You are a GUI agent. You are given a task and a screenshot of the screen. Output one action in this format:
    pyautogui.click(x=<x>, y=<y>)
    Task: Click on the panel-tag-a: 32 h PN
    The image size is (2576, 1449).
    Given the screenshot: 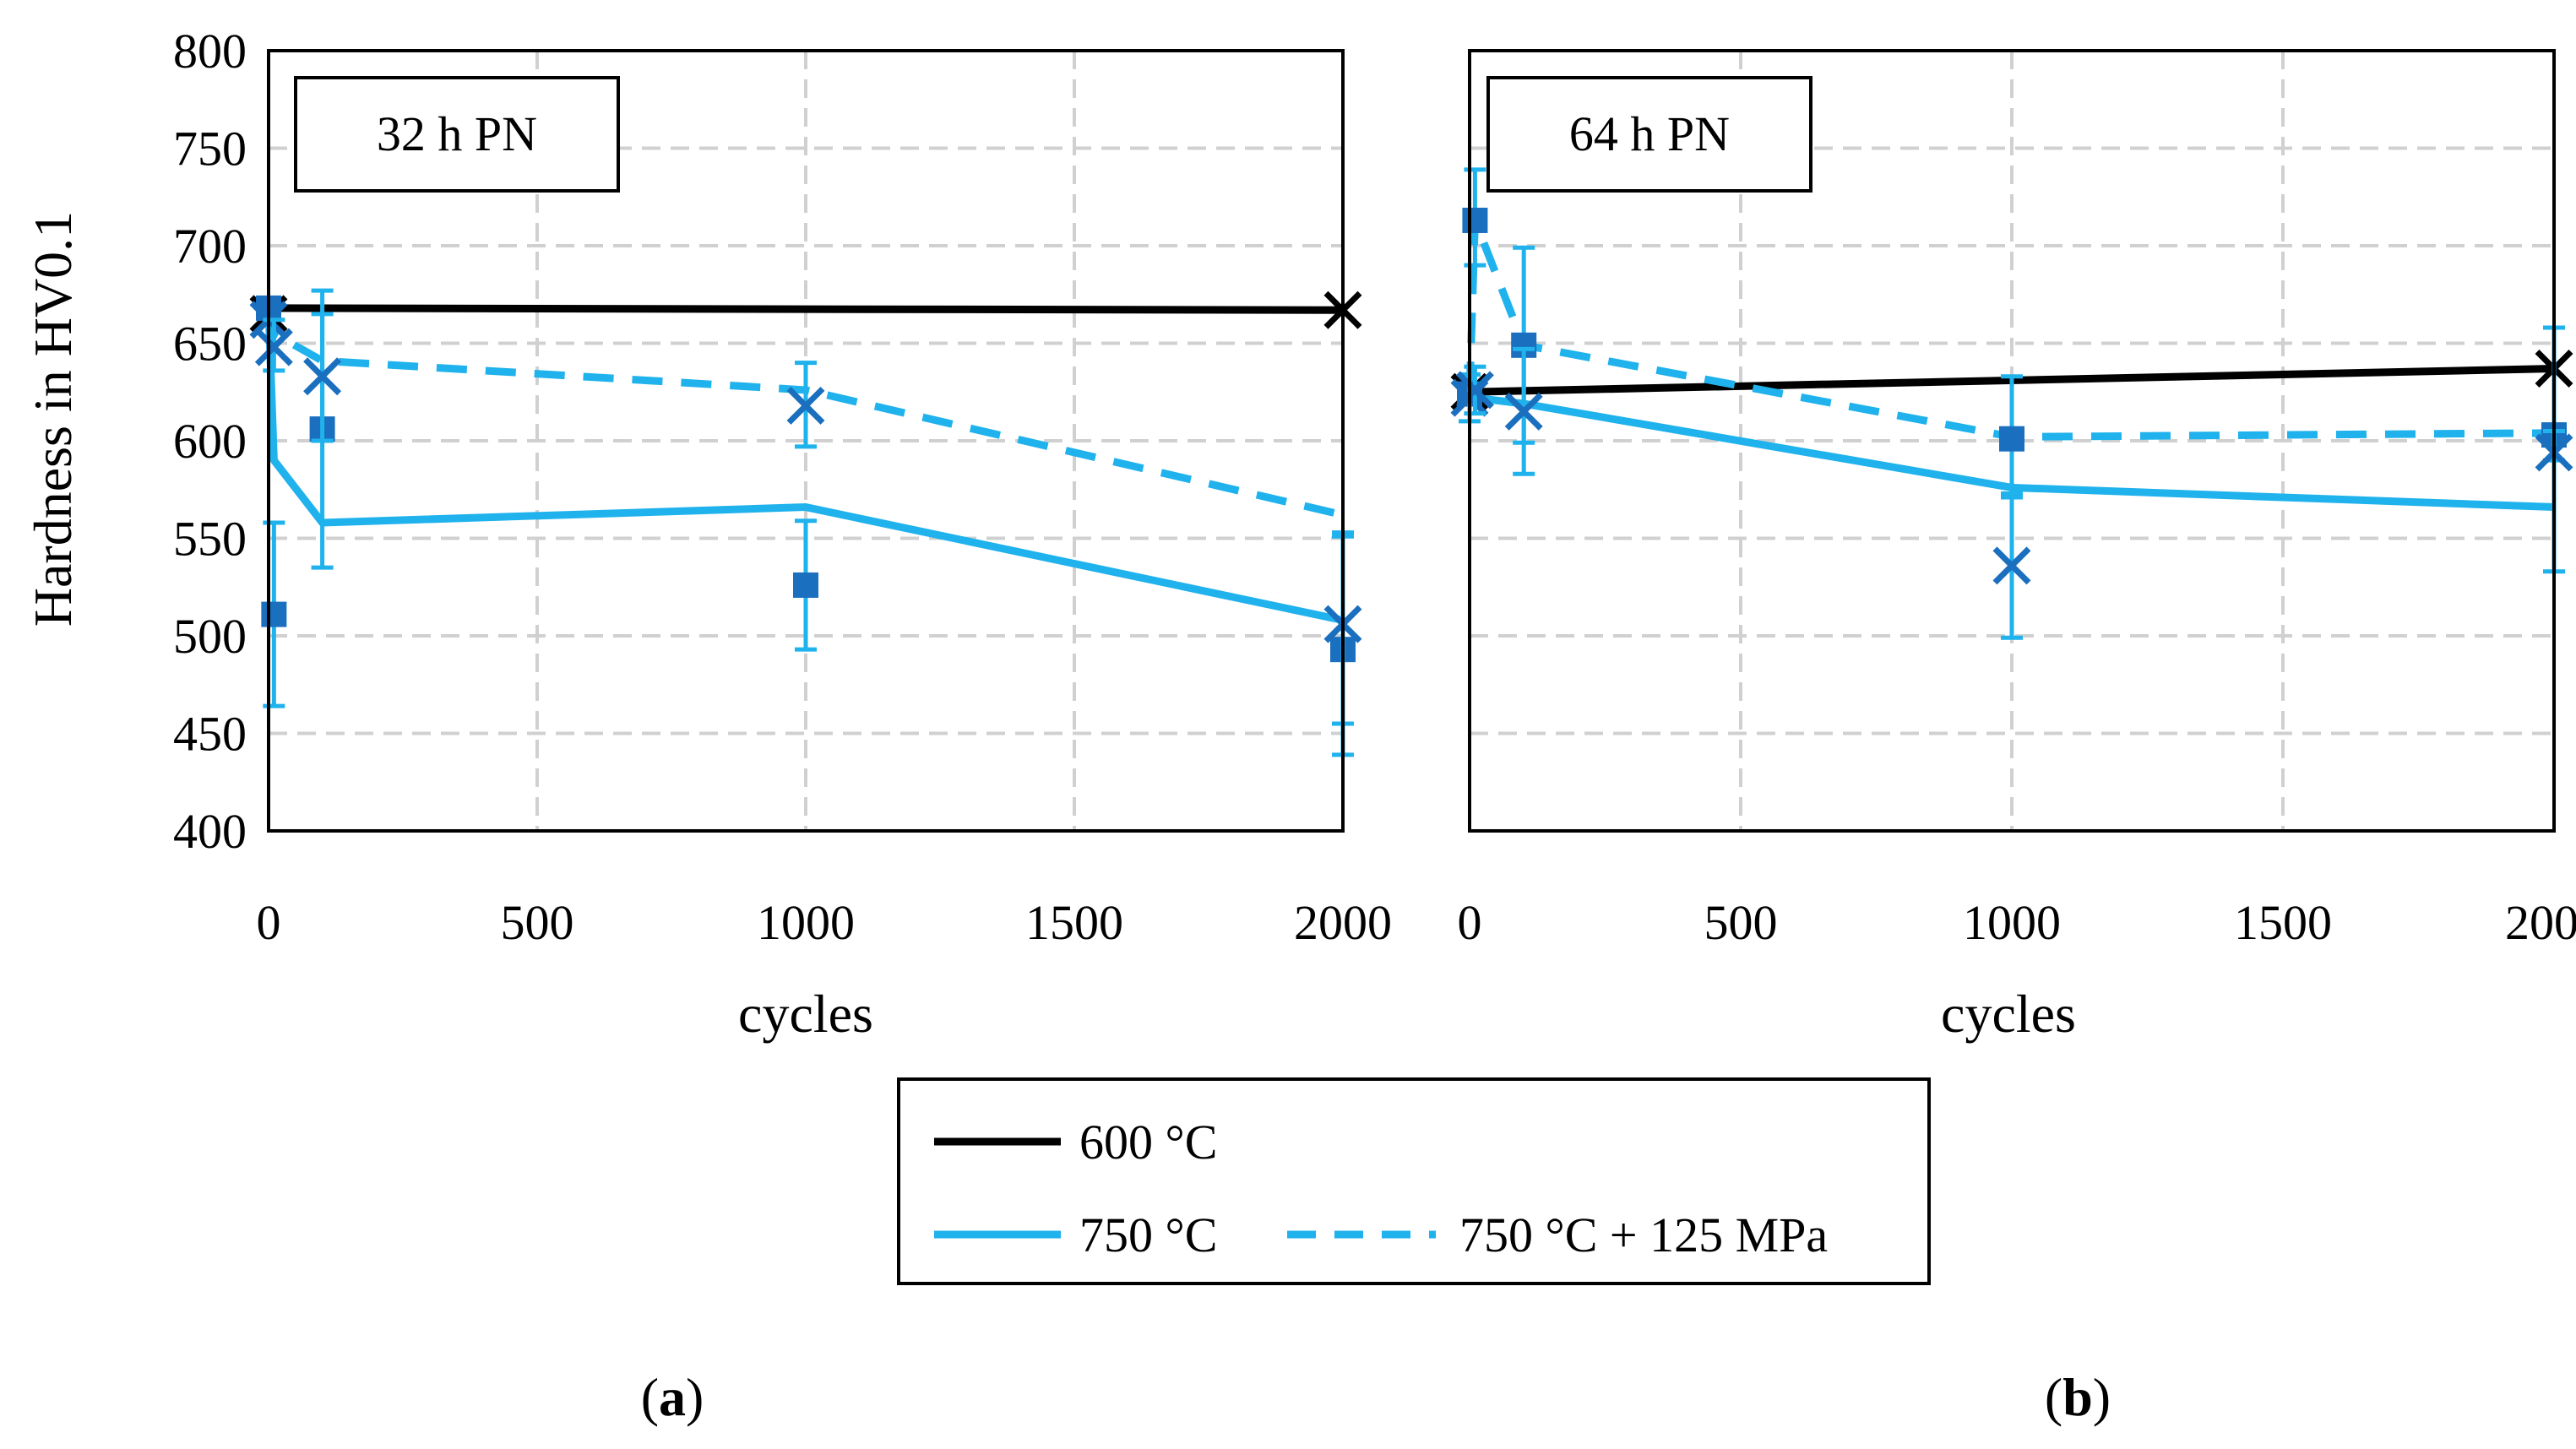 What is the action you would take?
    pyautogui.click(x=457, y=135)
    